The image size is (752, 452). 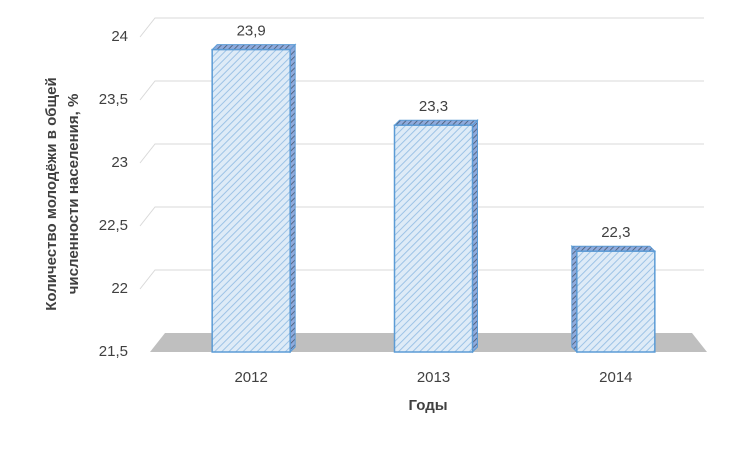 What do you see at coordinates (433, 377) in the screenshot?
I see `x-tick-label: 2013` at bounding box center [433, 377].